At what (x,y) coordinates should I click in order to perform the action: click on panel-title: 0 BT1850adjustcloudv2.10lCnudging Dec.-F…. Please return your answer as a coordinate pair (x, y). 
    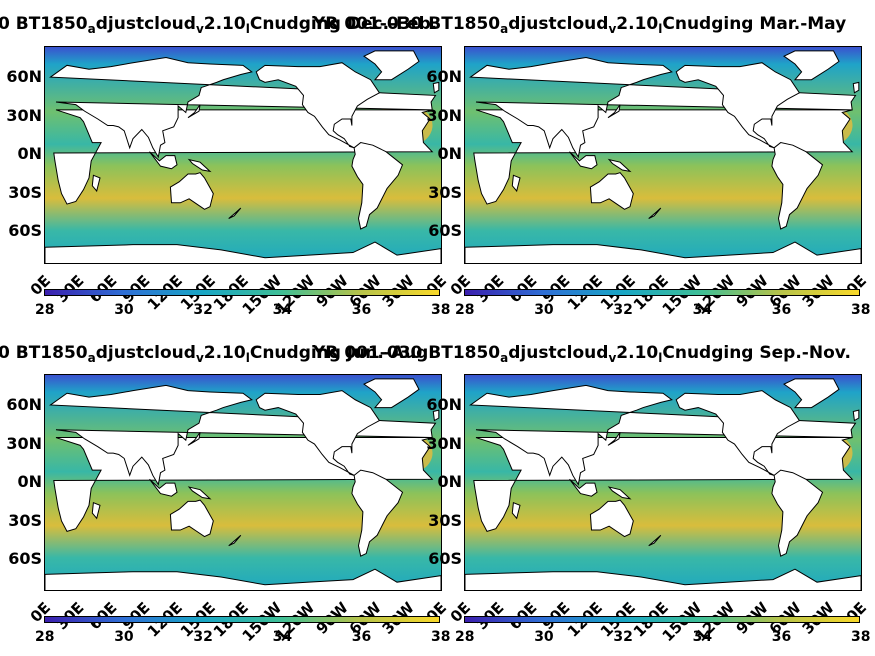
    Looking at the image, I should click on (218, 26).